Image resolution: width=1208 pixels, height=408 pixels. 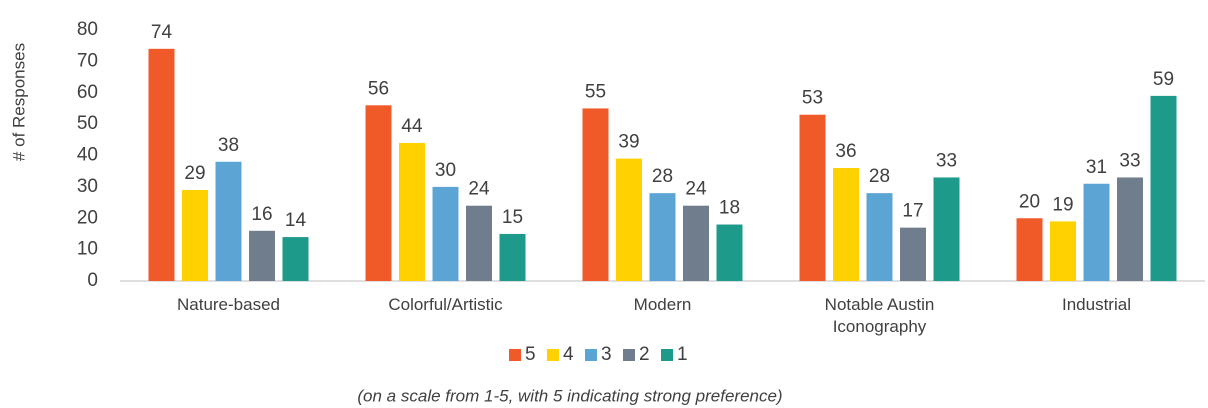 I want to click on legend-label: 3, so click(x=606, y=354).